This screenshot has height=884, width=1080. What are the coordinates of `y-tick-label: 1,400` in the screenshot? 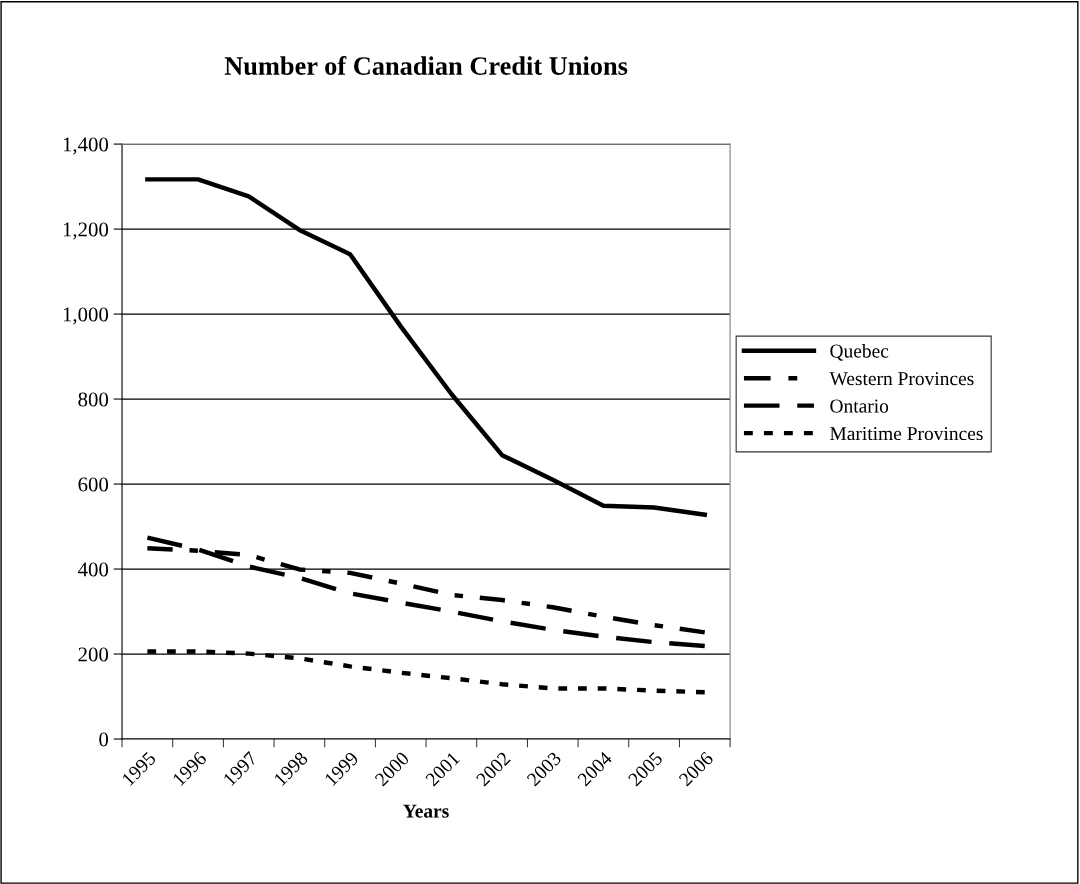 It's located at (86, 146).